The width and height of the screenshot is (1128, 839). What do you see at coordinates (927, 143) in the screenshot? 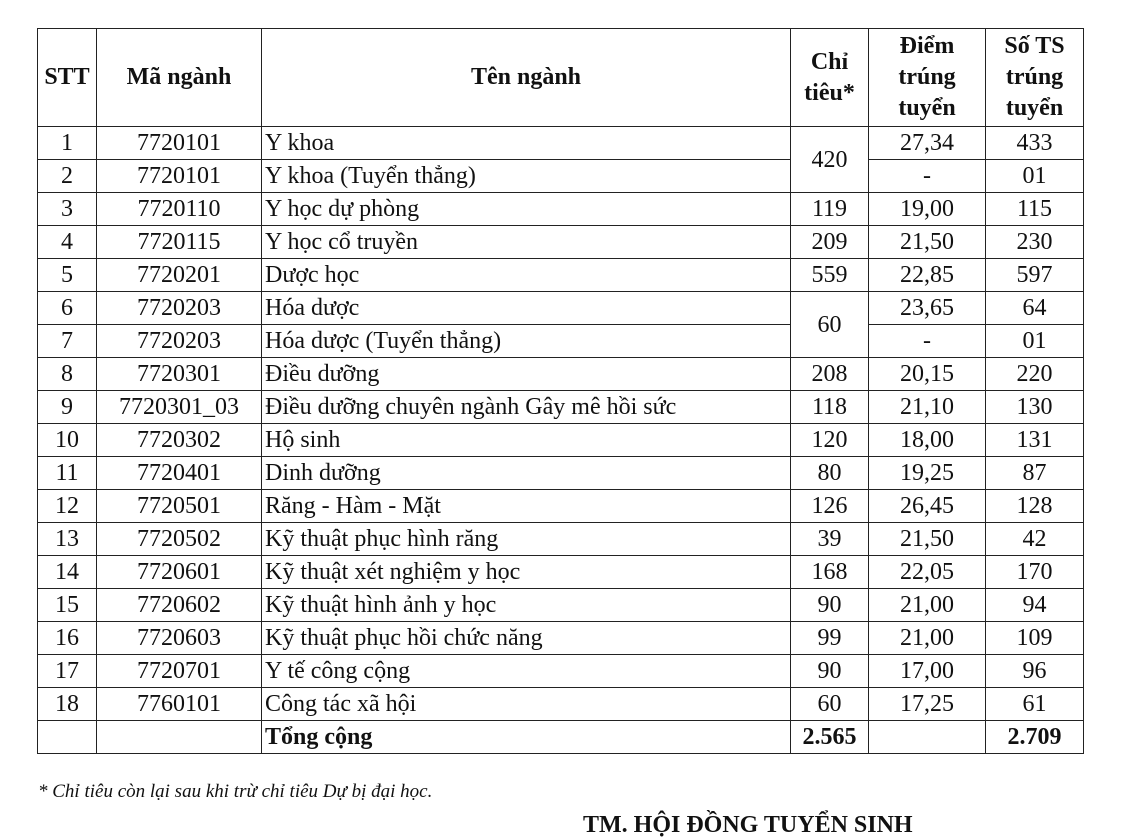
I see `score-cell: 27,34` at bounding box center [927, 143].